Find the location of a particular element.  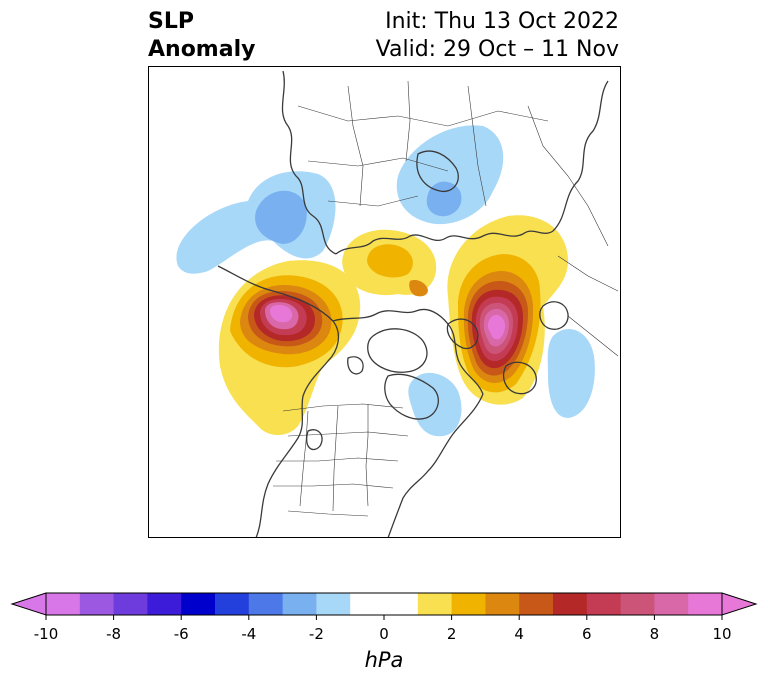

negative-anomaly-western-russia is located at coordinates (450, 175).